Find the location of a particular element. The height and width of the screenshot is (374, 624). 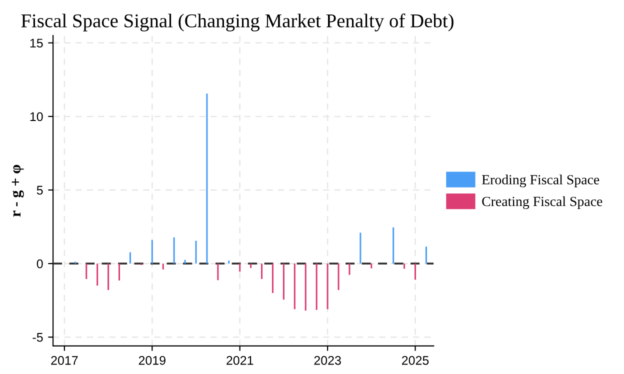

y-tick-label: 10 is located at coordinates (36, 117).